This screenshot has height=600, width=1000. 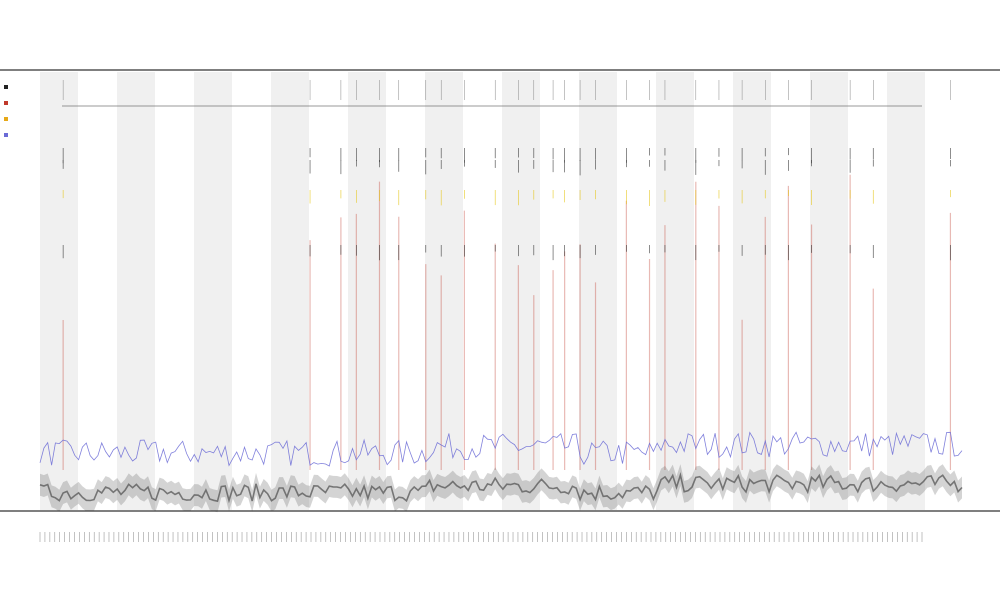 I want to click on x-tick-labels, so click(x=481, y=537).